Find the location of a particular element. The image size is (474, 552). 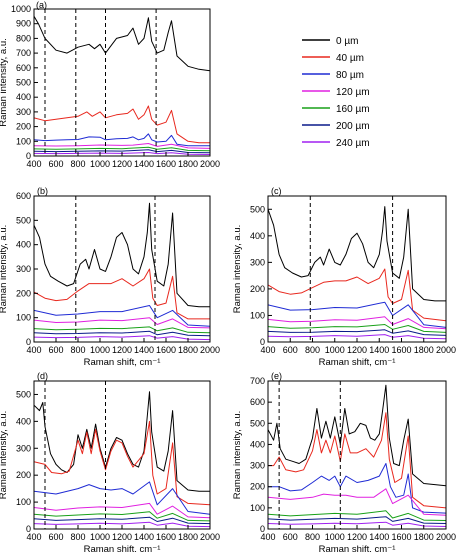

panel-label: (a) is located at coordinates (41, 5).